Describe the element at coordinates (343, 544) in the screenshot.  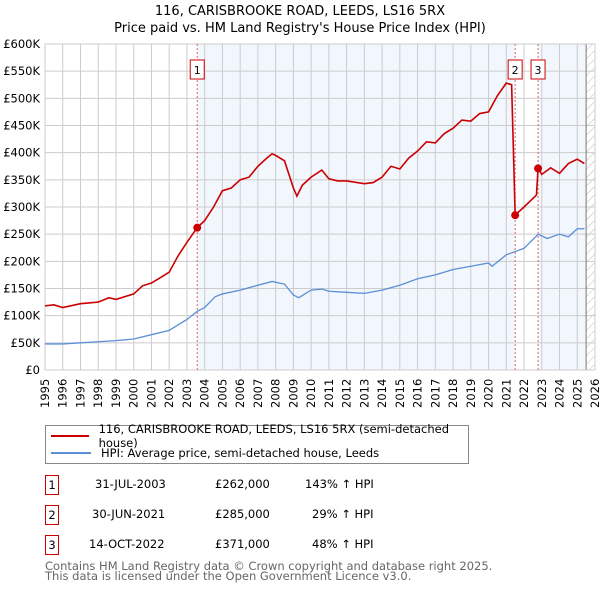
I see `sale-hpi-change: 48% ↑ HPI` at that location.